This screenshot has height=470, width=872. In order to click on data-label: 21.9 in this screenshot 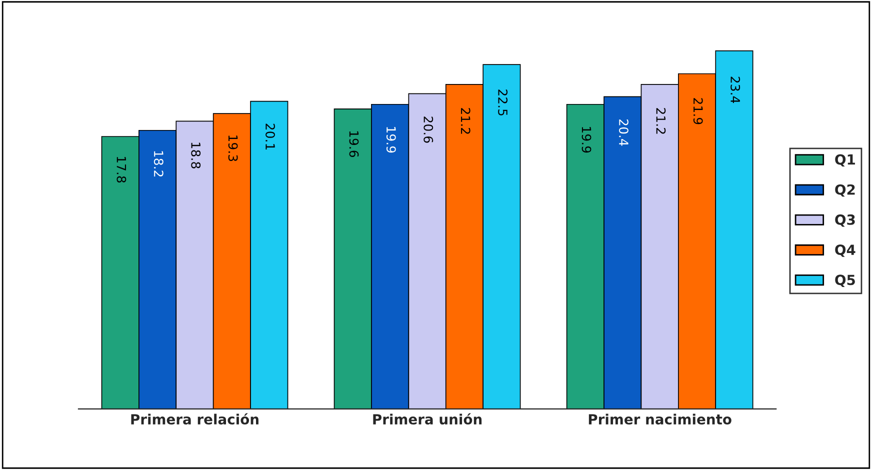, I will do `click(698, 111)`.